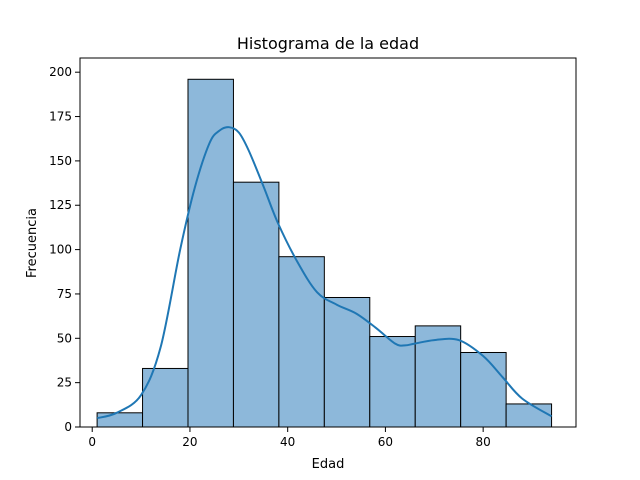  Describe the element at coordinates (189, 442) in the screenshot. I see `x-tick-label: 20` at that location.